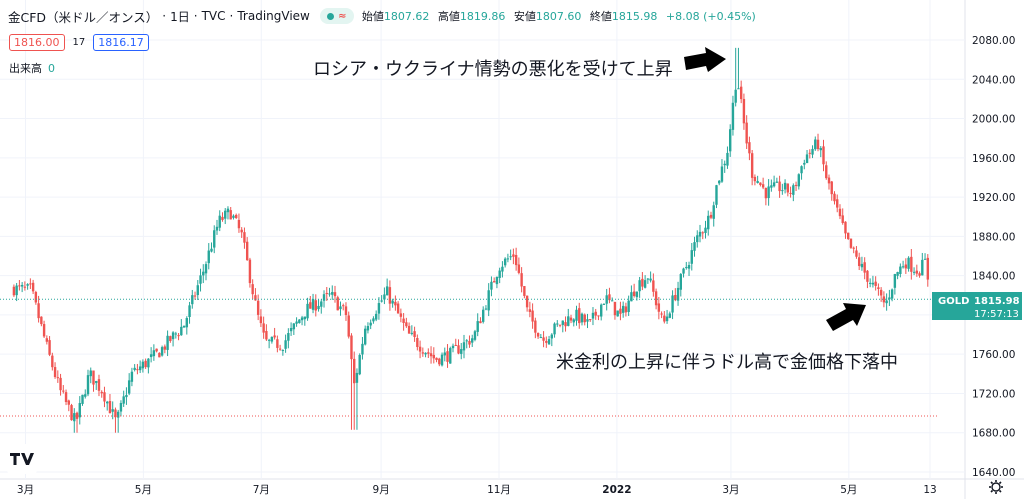 The image size is (1024, 499). Describe the element at coordinates (37, 42) in the screenshot. I see `sell-price-button: 1816.00` at that location.